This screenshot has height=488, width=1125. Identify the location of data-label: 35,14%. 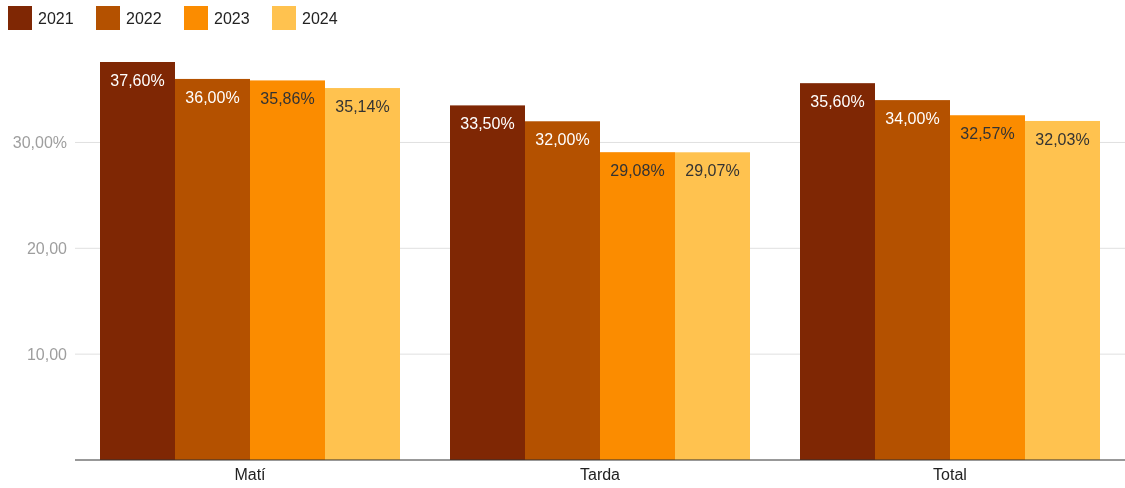
(362, 107).